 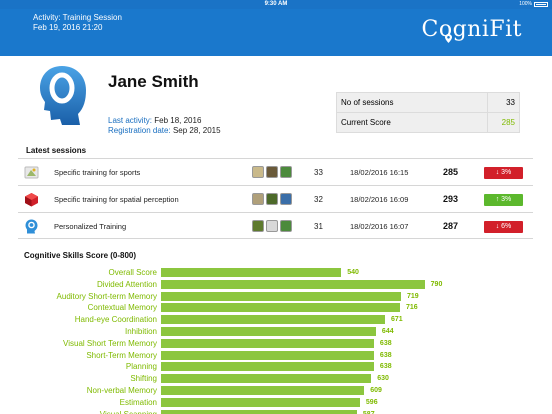 What do you see at coordinates (450, 226) in the screenshot?
I see `session-score: 287` at bounding box center [450, 226].